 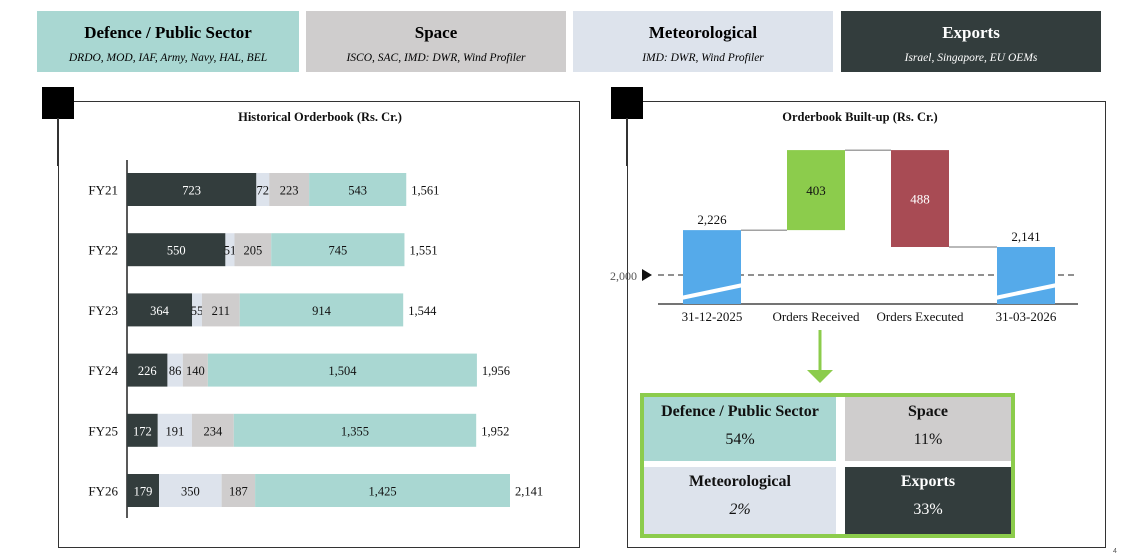 I want to click on historical-corner-line, so click(x=58, y=142).